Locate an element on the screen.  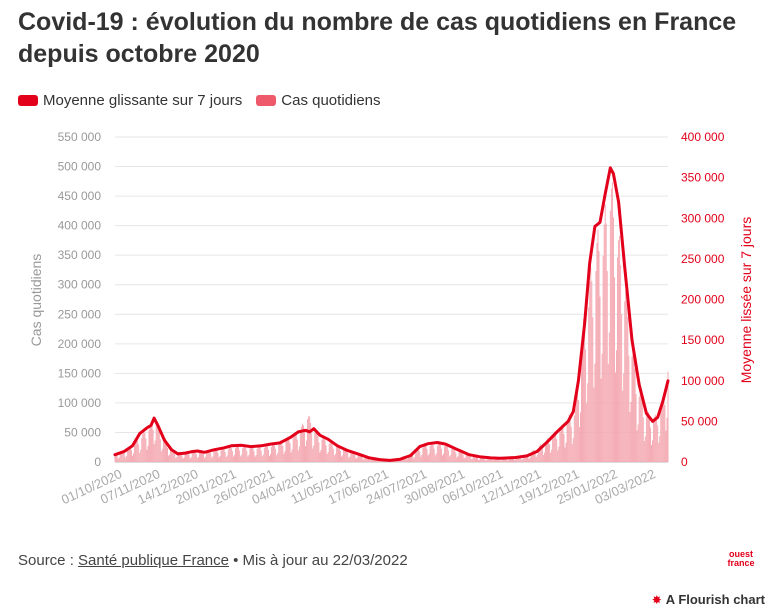
legend-swatch-daily-cases is located at coordinates (266, 100).